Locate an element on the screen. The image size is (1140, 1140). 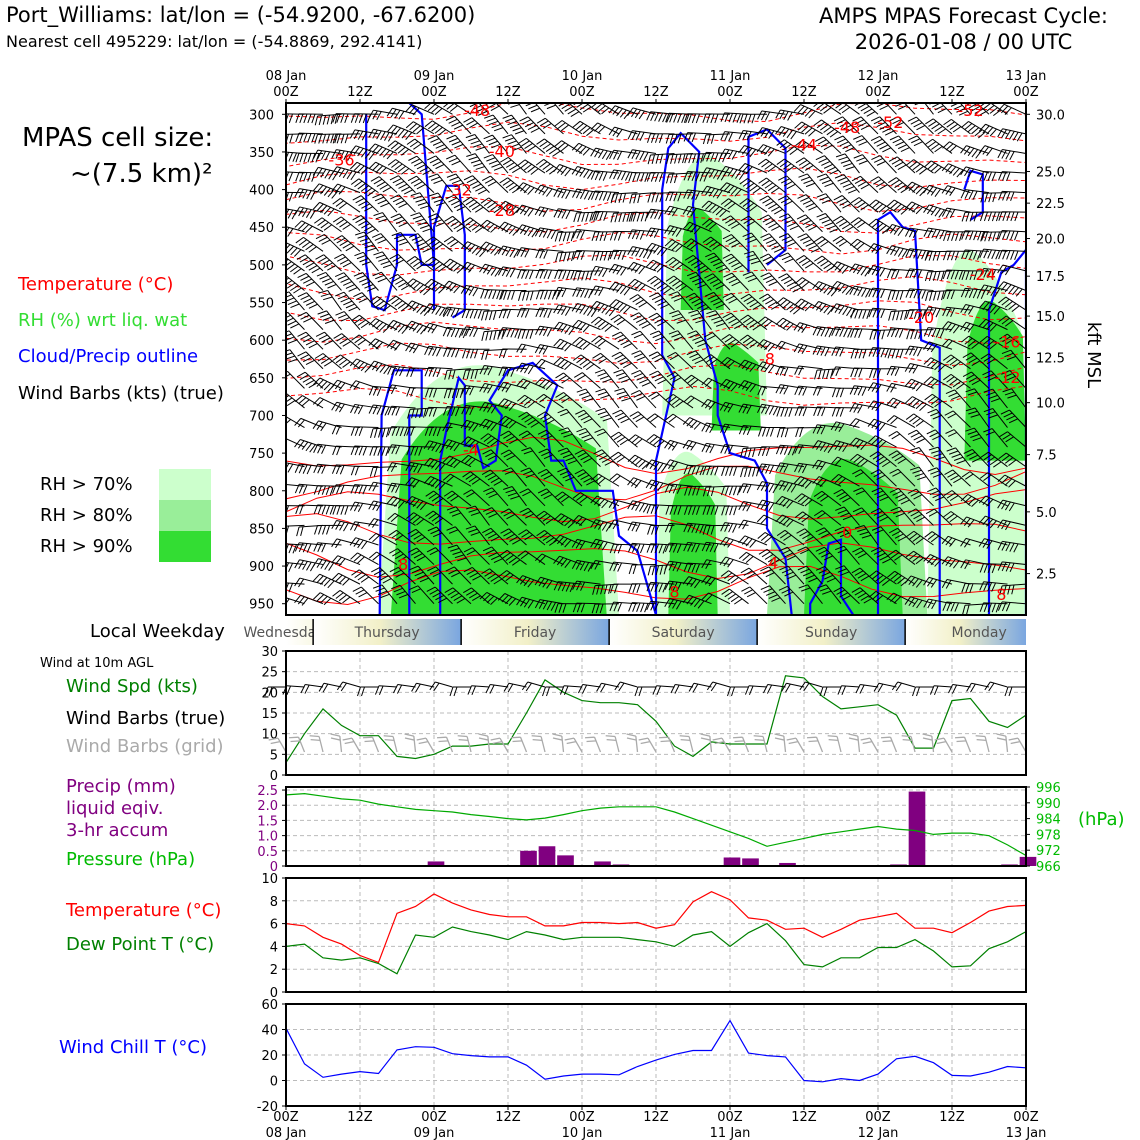
legend-wind-barbs: Wind Barbs (kts) (true) is located at coordinates (121, 393).